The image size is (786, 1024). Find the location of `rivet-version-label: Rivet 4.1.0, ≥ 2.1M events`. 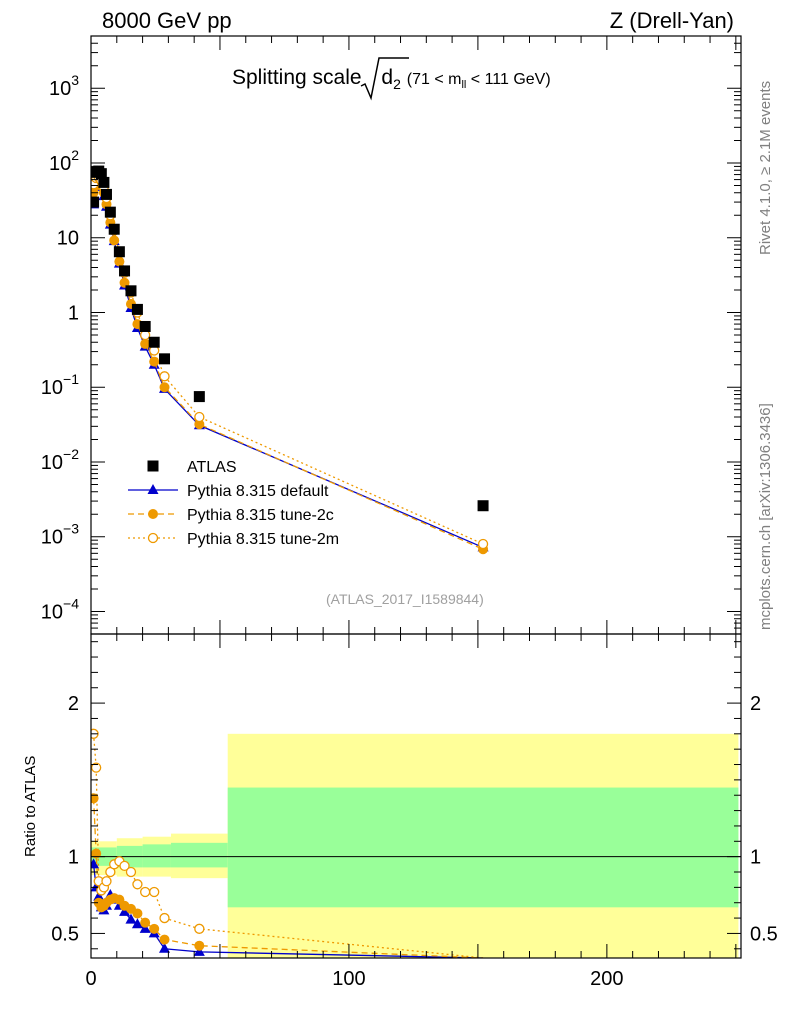

rivet-version-label: Rivet 4.1.0, ≥ 2.1M events is located at coordinates (765, 167).